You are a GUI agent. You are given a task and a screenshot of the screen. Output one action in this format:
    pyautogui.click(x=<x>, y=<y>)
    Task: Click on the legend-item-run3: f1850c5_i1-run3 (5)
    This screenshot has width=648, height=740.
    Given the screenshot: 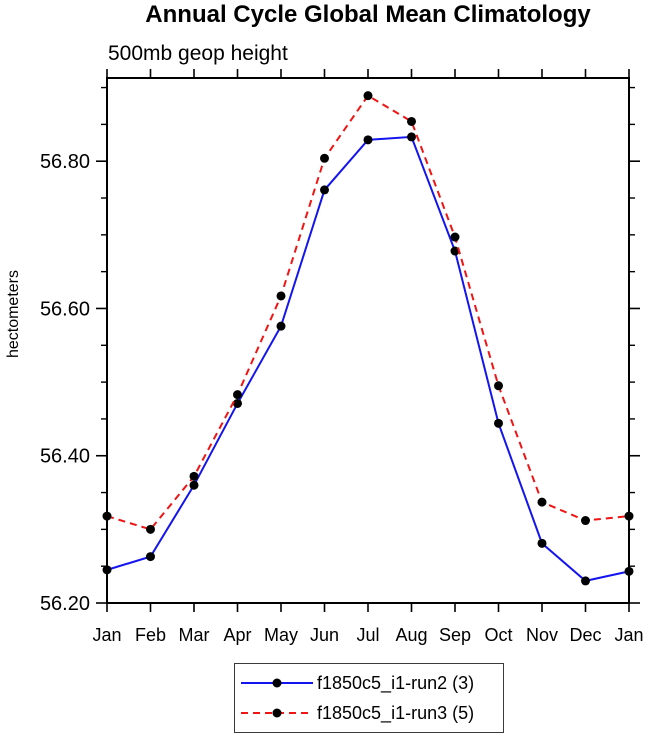 What is the action you would take?
    pyautogui.click(x=368, y=713)
    